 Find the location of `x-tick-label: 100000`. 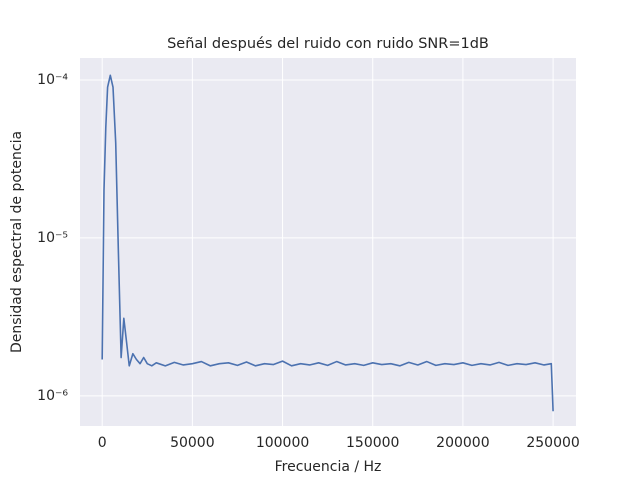

x-tick-label: 100000 is located at coordinates (282, 443).